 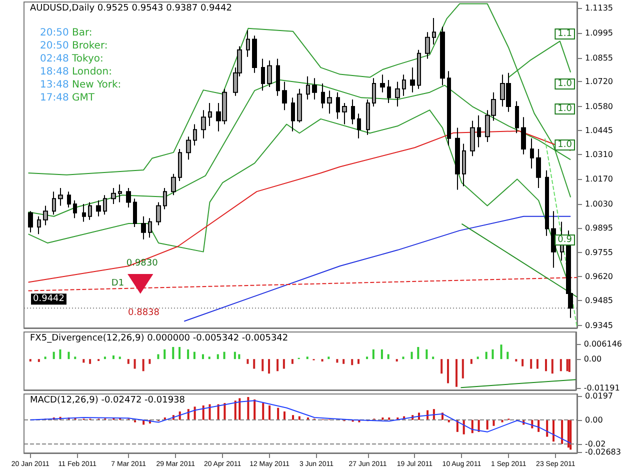 What do you see at coordinates (595, 443) in the screenshot?
I see `y-tick-label: -0.02` at bounding box center [595, 443].